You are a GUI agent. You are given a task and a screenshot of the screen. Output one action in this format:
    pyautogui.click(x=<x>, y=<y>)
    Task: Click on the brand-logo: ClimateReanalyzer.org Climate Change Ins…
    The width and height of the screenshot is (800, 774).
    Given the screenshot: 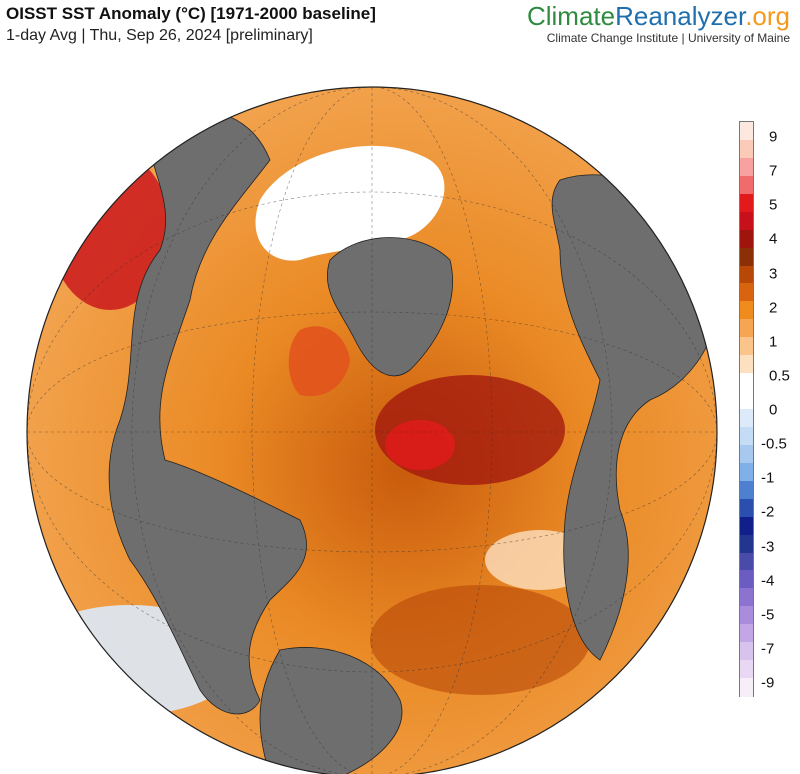 What is the action you would take?
    pyautogui.click(x=658, y=23)
    